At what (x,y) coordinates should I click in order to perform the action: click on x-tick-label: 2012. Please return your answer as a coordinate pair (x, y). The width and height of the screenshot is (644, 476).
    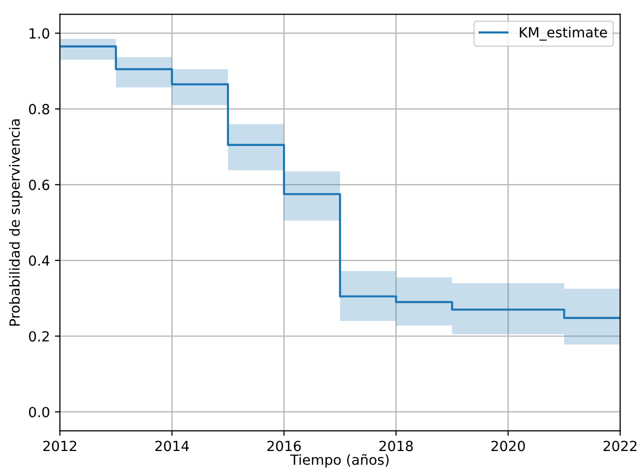
    Looking at the image, I should click on (59, 446).